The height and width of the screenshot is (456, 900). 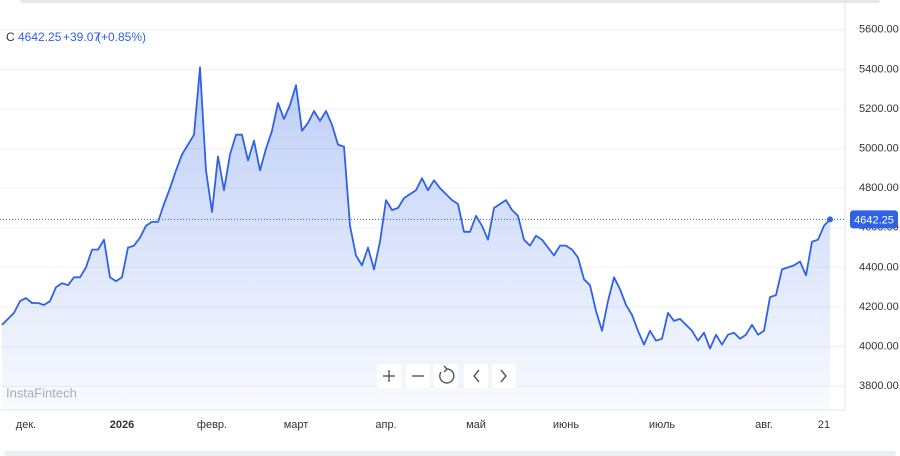 I want to click on y-tick-label: 4800.00, so click(x=879, y=188).